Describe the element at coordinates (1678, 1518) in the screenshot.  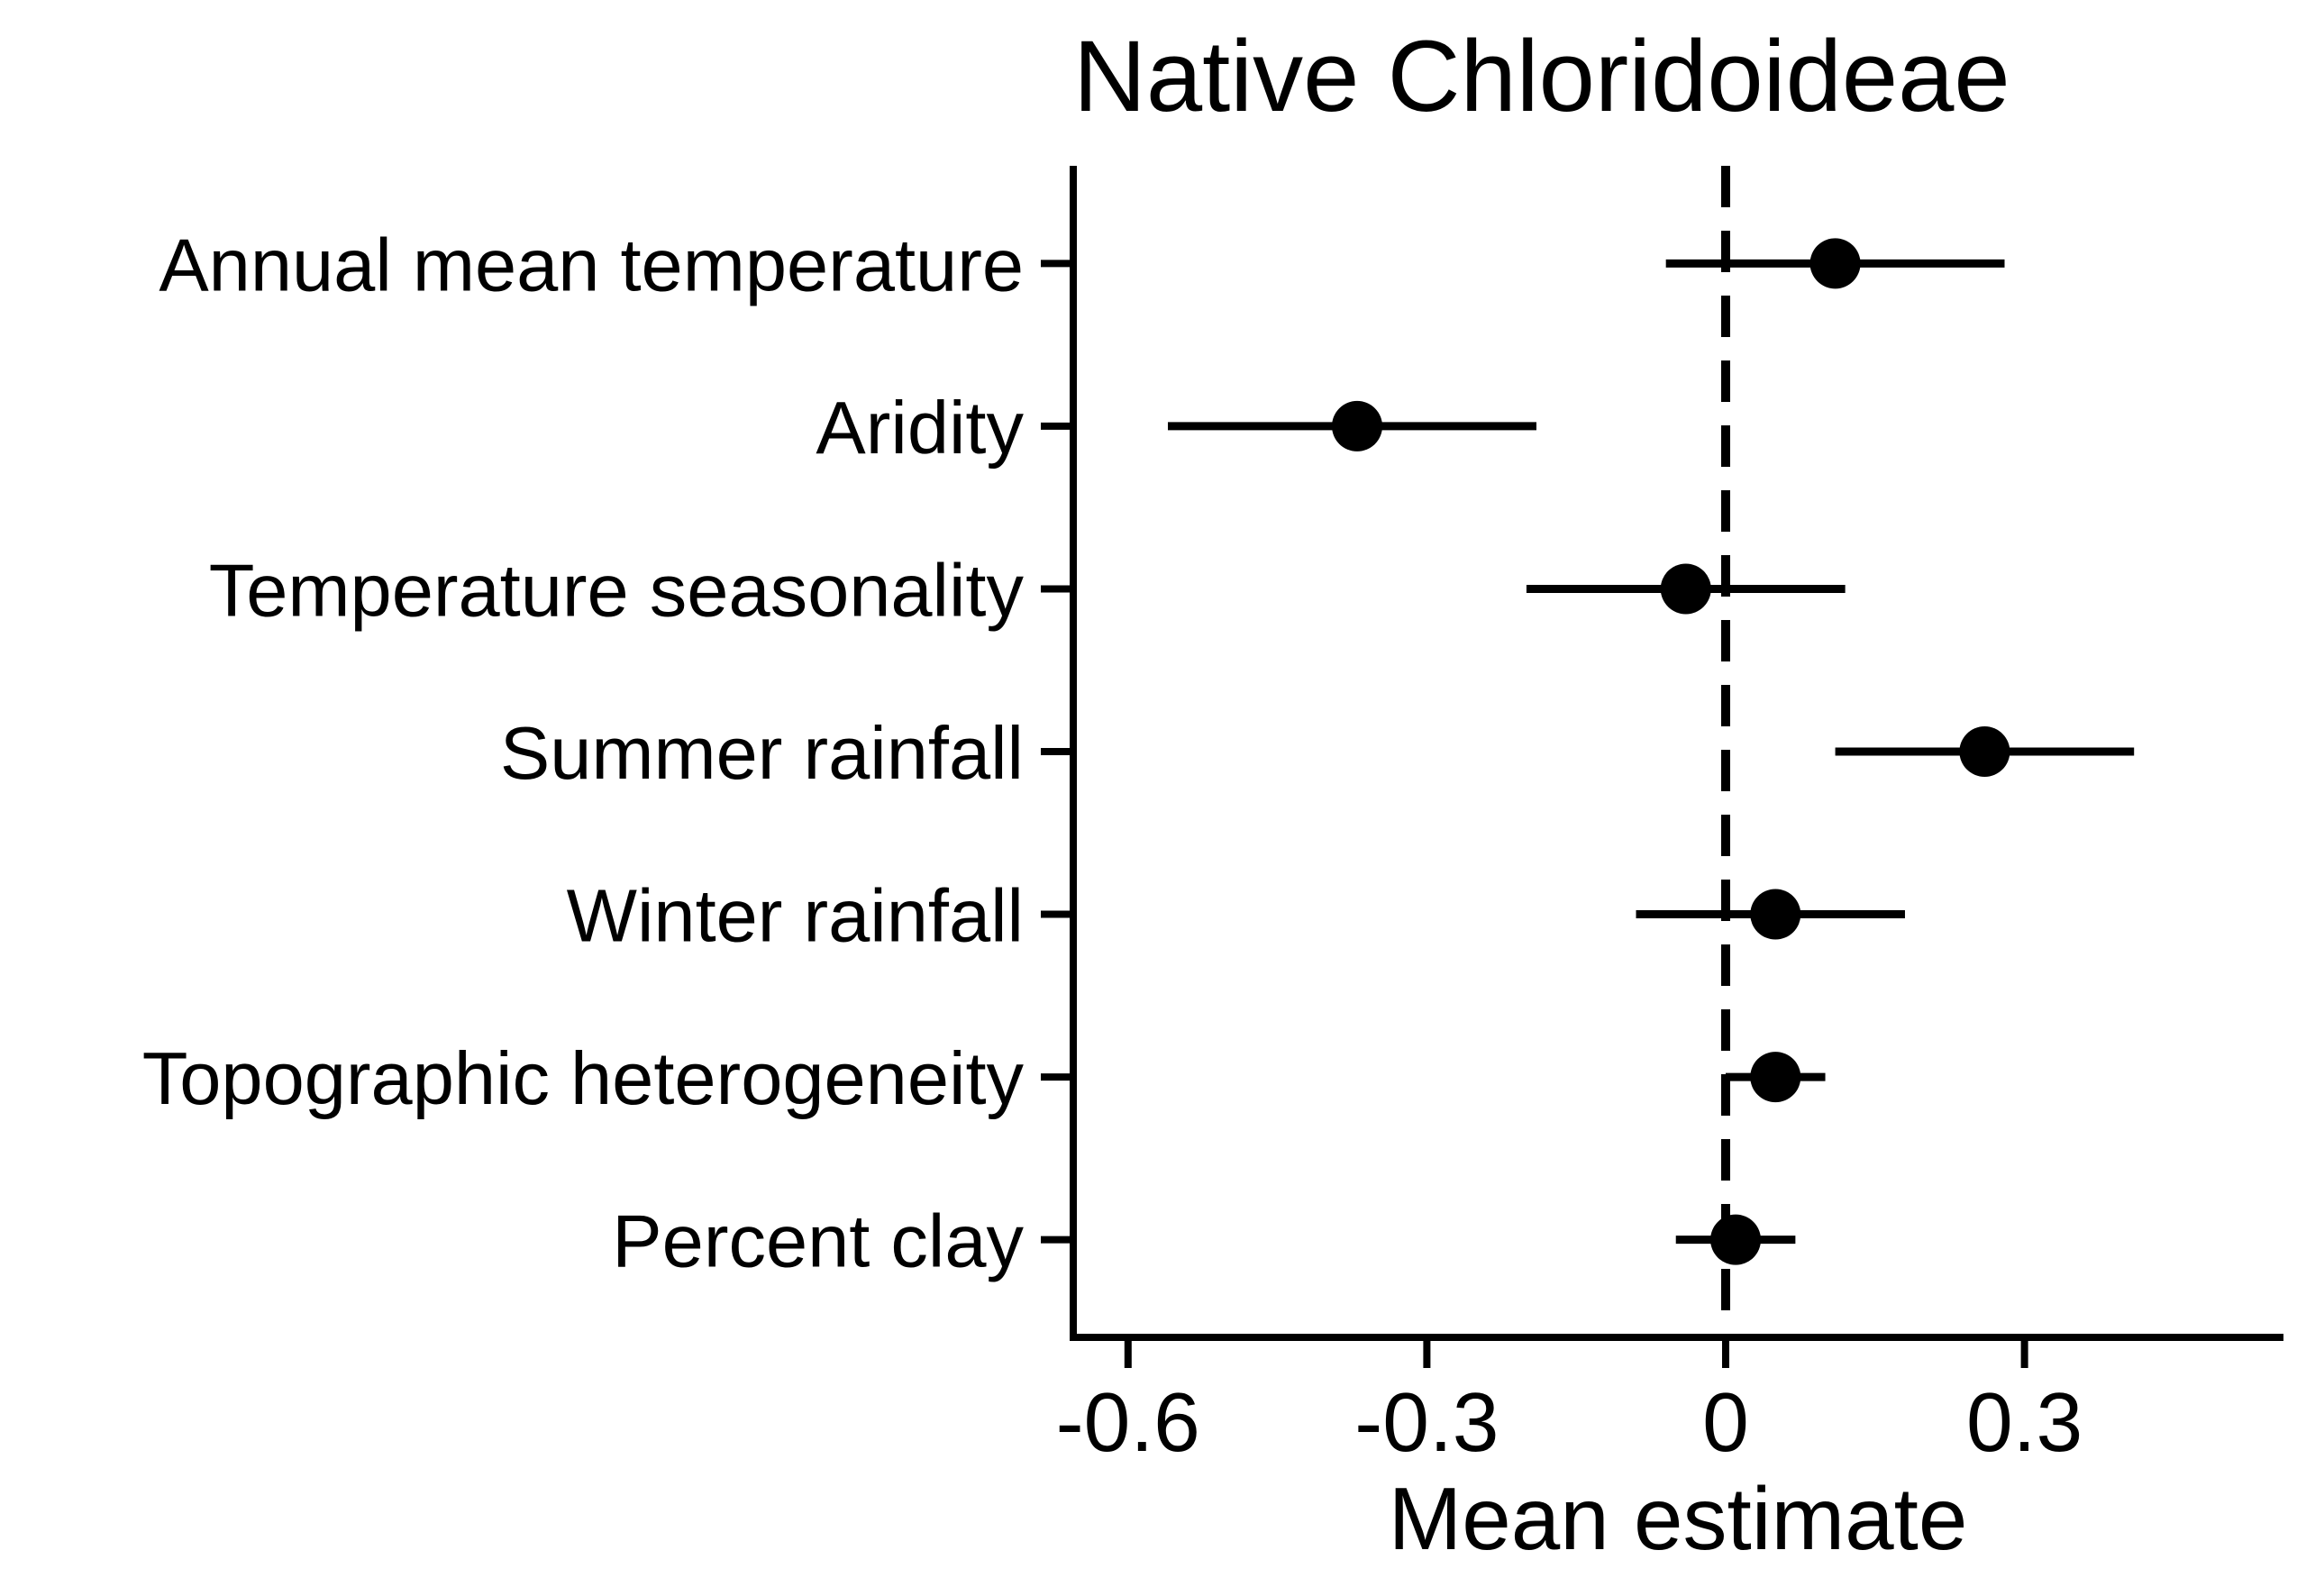
I see `x-axis-title: Mean estimate` at that location.